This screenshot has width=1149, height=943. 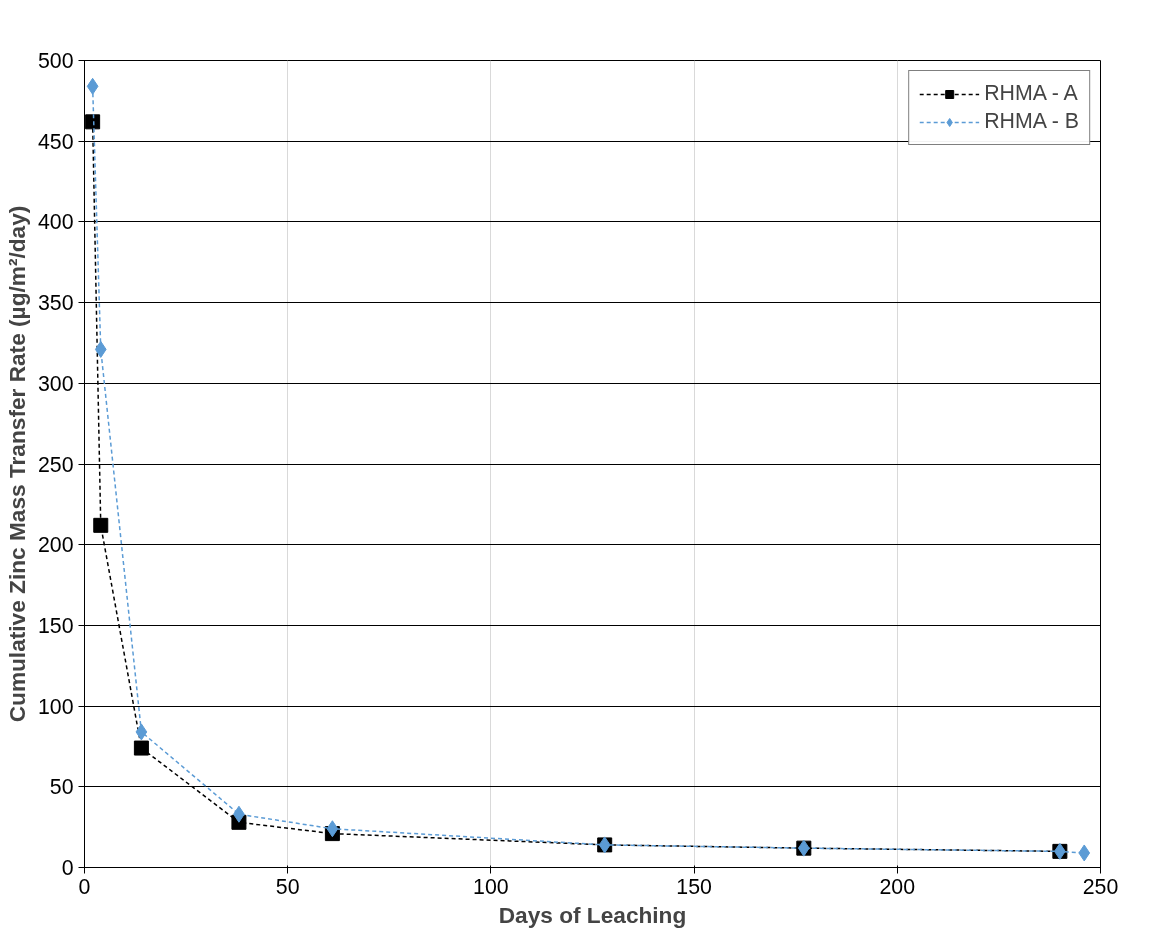 What do you see at coordinates (55, 303) in the screenshot?
I see `y-tick-label: 350` at bounding box center [55, 303].